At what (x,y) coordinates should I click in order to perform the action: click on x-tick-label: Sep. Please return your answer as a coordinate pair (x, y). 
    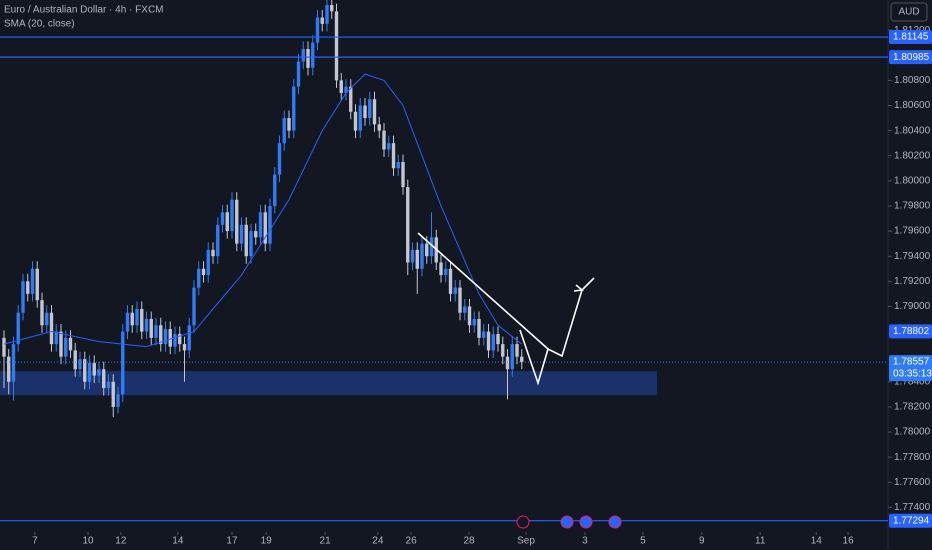
    Looking at the image, I should click on (526, 541).